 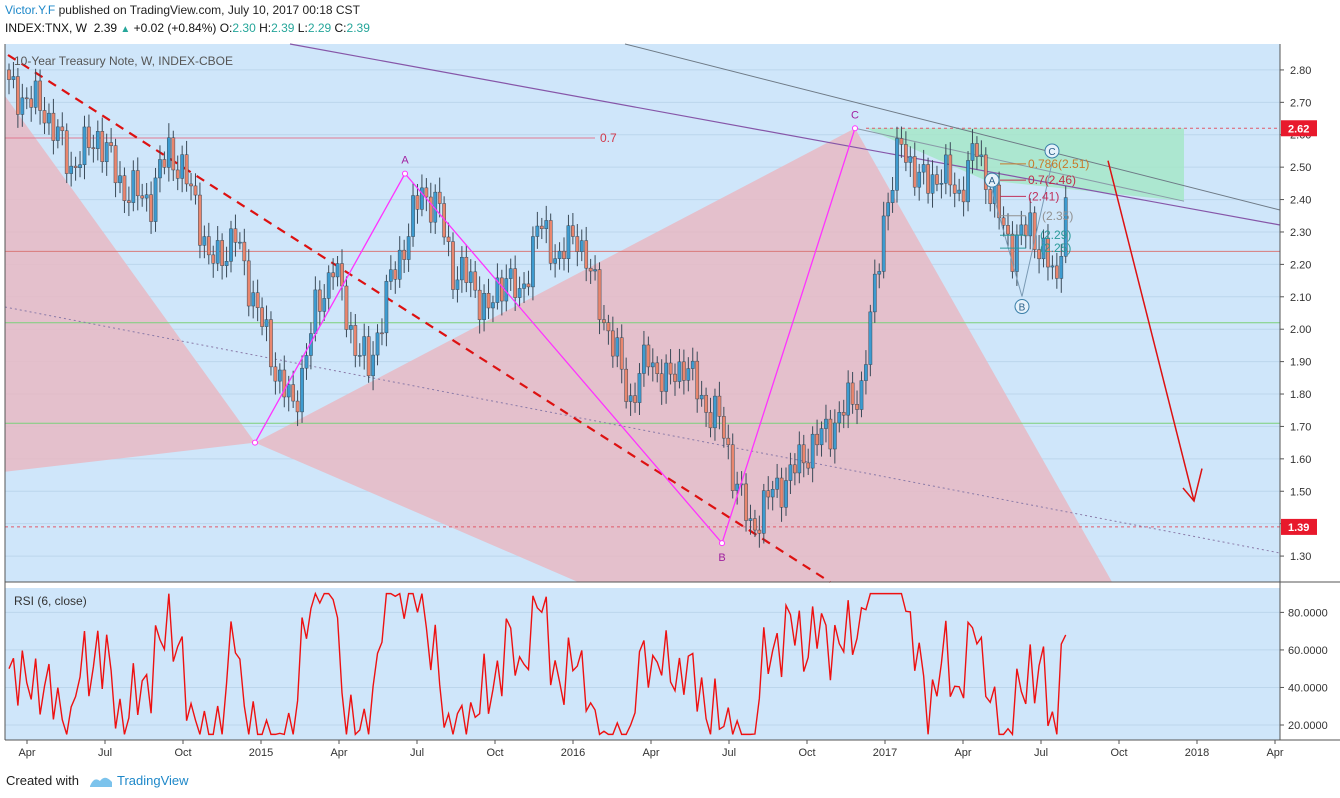 I want to click on pattern-label-b: B, so click(x=721, y=558).